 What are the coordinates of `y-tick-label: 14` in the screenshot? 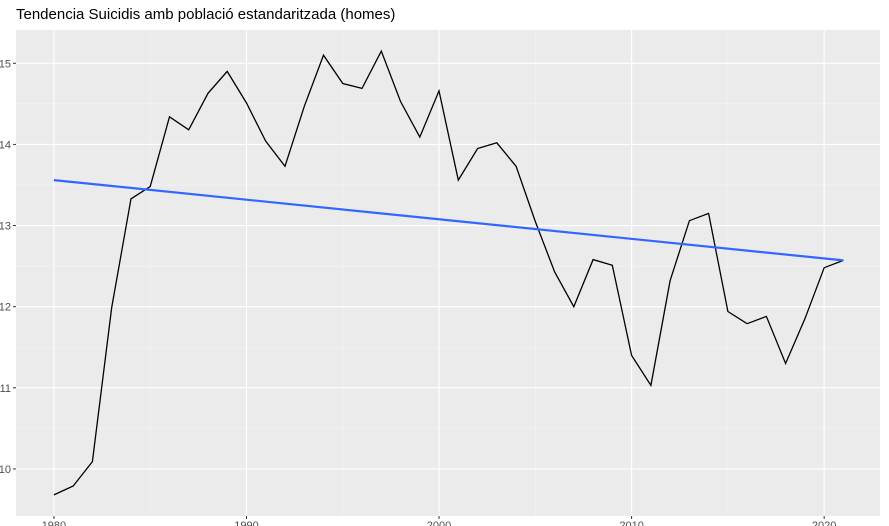 It's located at (5, 145).